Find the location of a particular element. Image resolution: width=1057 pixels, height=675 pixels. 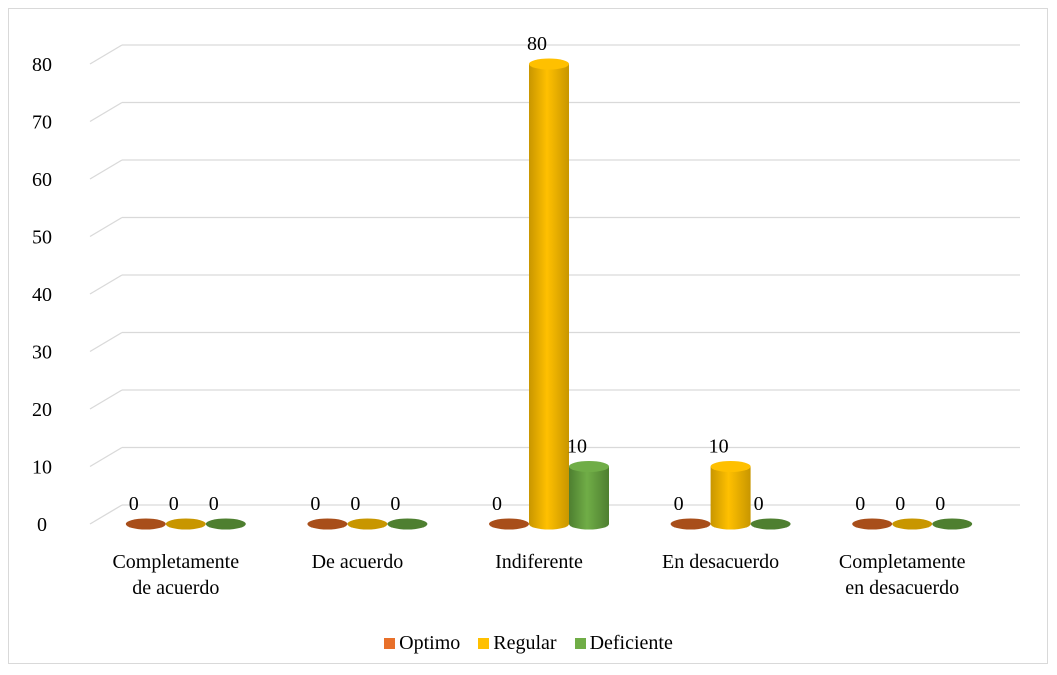

y-tick-label: 40 is located at coordinates (42, 295).